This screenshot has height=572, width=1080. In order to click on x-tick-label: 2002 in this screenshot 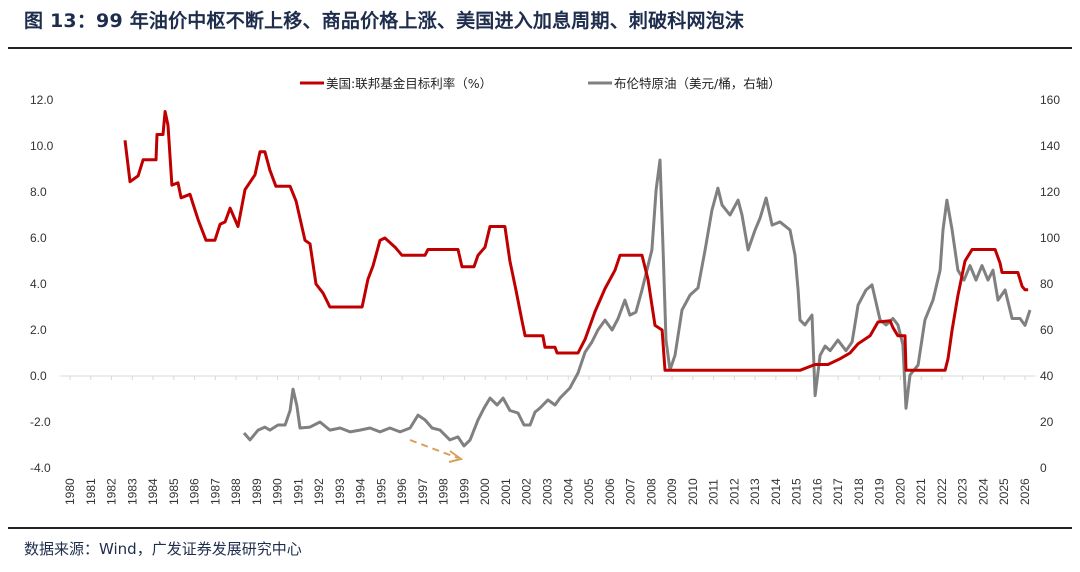, I will do `click(527, 491)`.